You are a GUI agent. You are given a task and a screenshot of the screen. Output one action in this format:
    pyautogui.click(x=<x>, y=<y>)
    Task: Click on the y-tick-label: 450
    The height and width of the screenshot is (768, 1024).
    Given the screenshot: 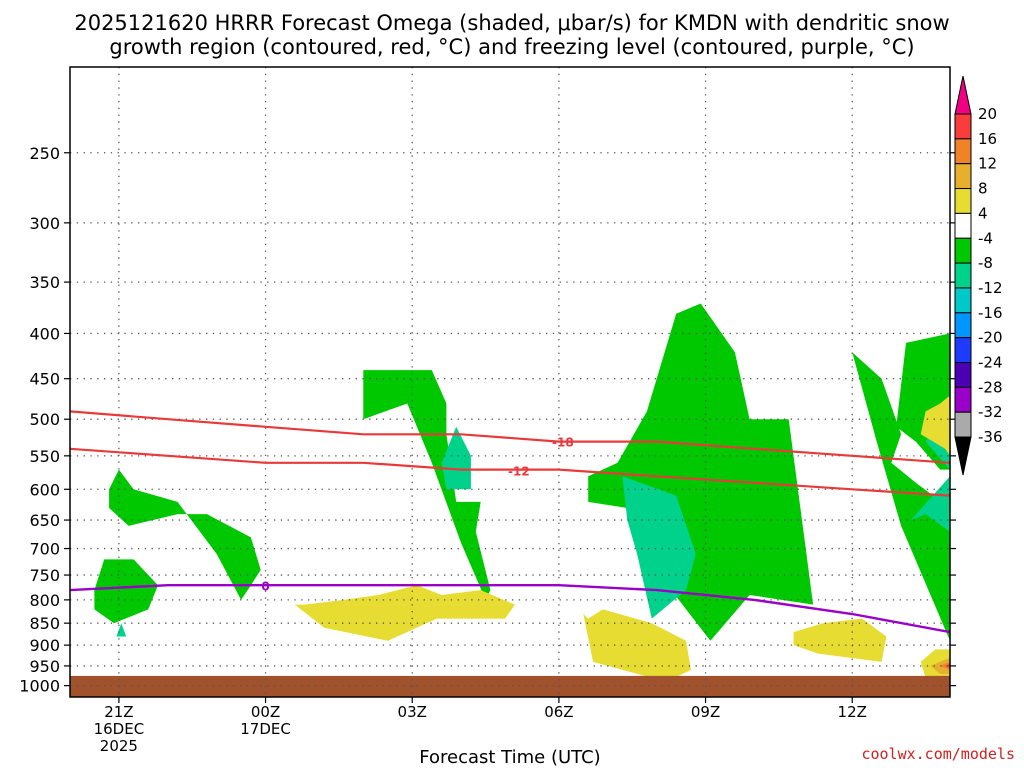 What is the action you would take?
    pyautogui.click(x=44, y=379)
    